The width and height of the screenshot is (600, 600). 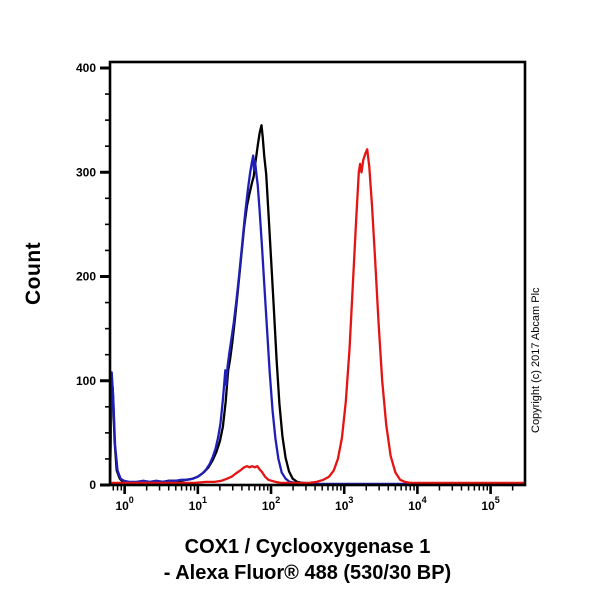 What do you see at coordinates (417, 504) in the screenshot?
I see `x-axis-tick-label: 10⁴` at bounding box center [417, 504].